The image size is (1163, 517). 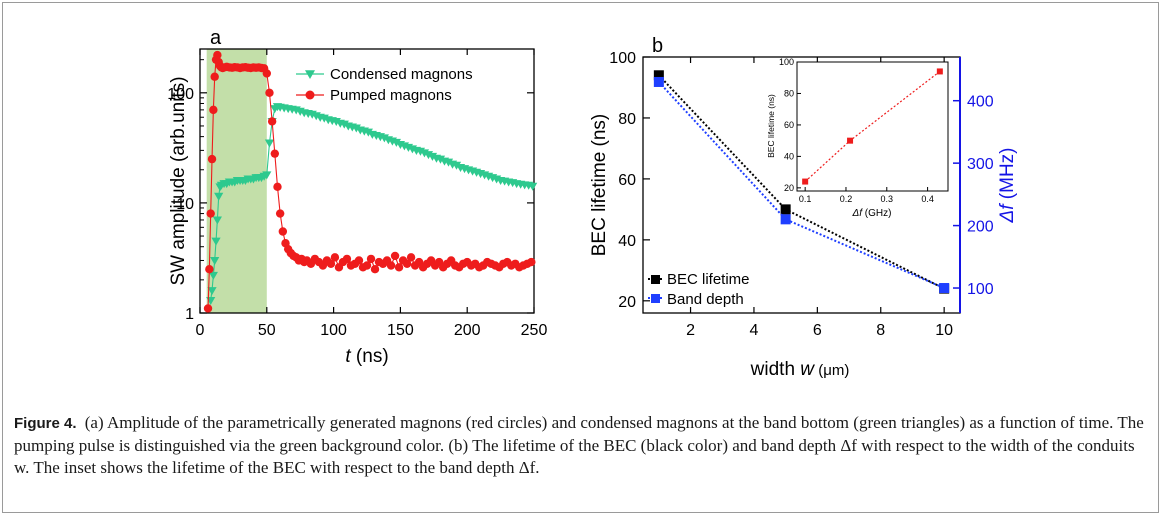 What do you see at coordinates (185, 204) in the screenshot?
I see `y-tick-label-a: 10` at bounding box center [185, 204].